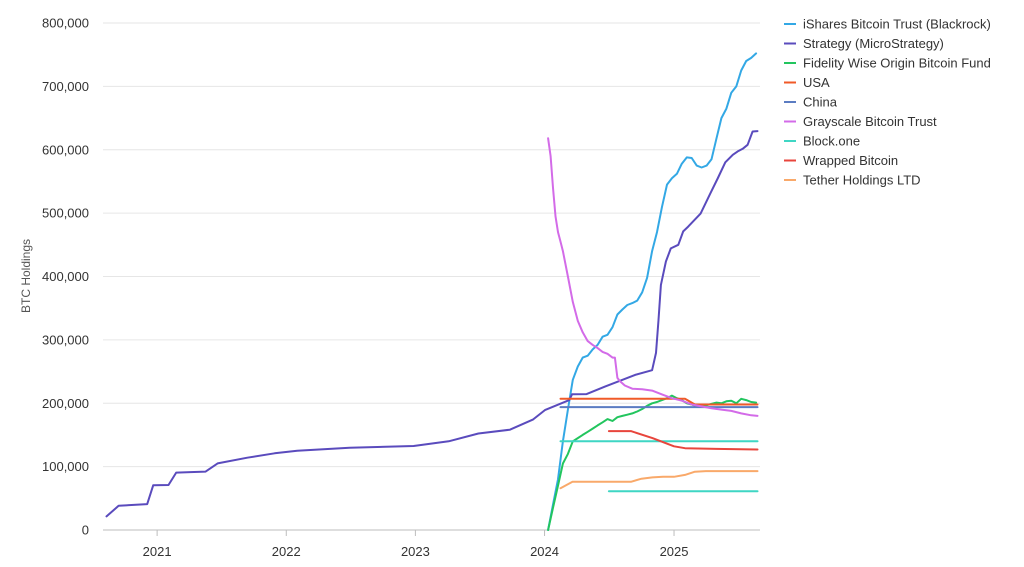 This screenshot has width=1024, height=567. What do you see at coordinates (65, 403) in the screenshot?
I see `y-tick-label: 200,000` at bounding box center [65, 403].